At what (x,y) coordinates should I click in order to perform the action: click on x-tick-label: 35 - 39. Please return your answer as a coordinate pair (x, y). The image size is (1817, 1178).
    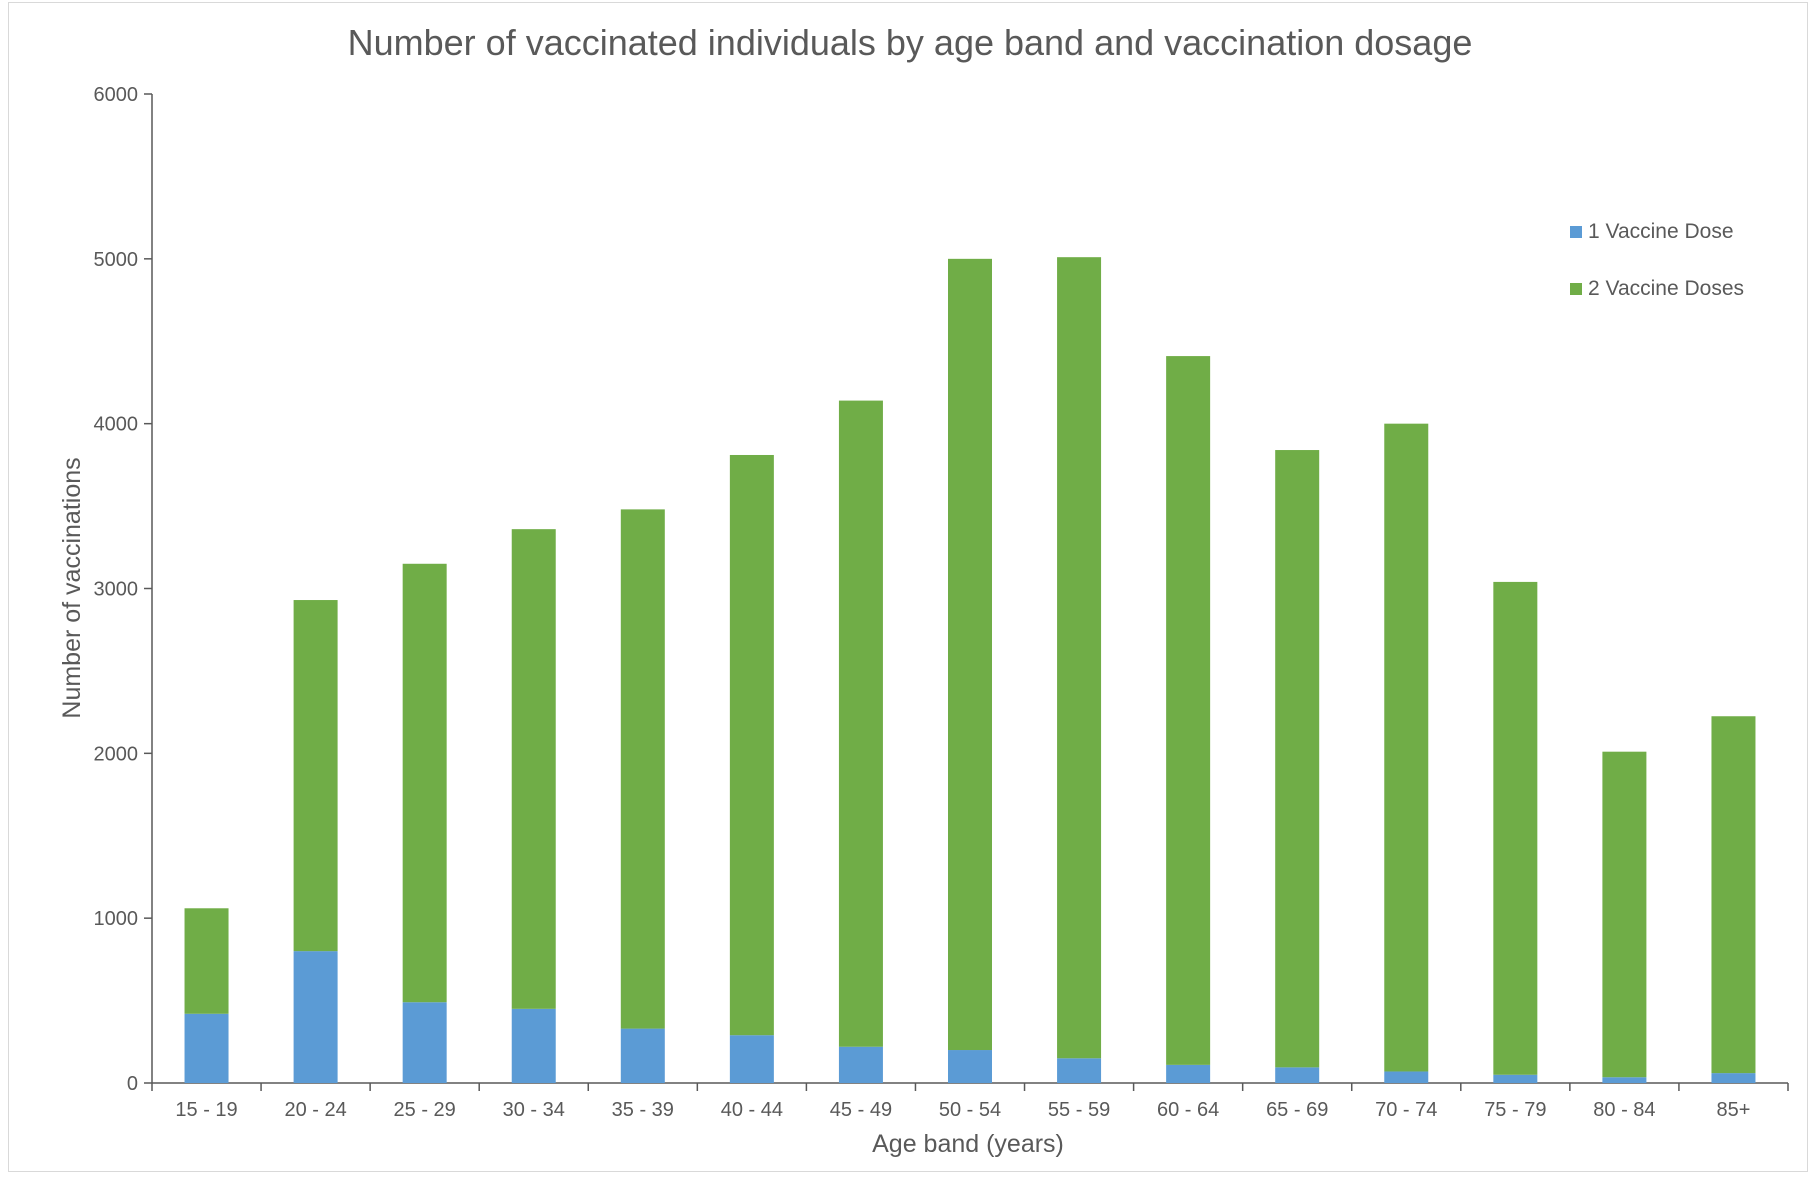
    Looking at the image, I should click on (643, 1110).